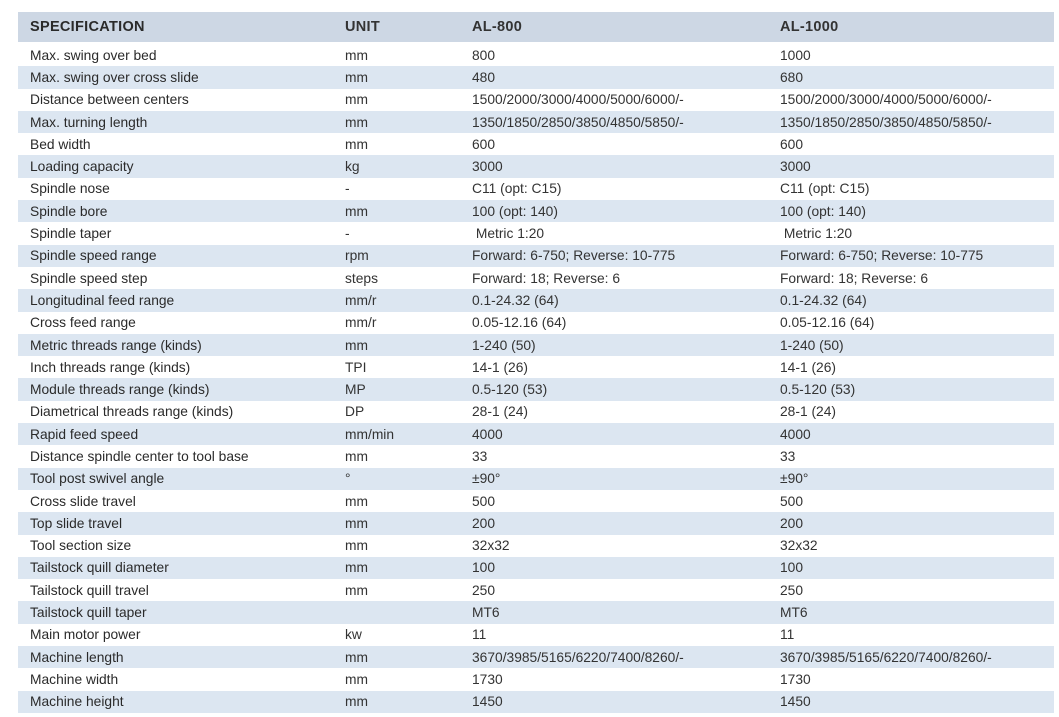  I want to click on spec-cell: Diametrical threads range (kinds), so click(132, 412).